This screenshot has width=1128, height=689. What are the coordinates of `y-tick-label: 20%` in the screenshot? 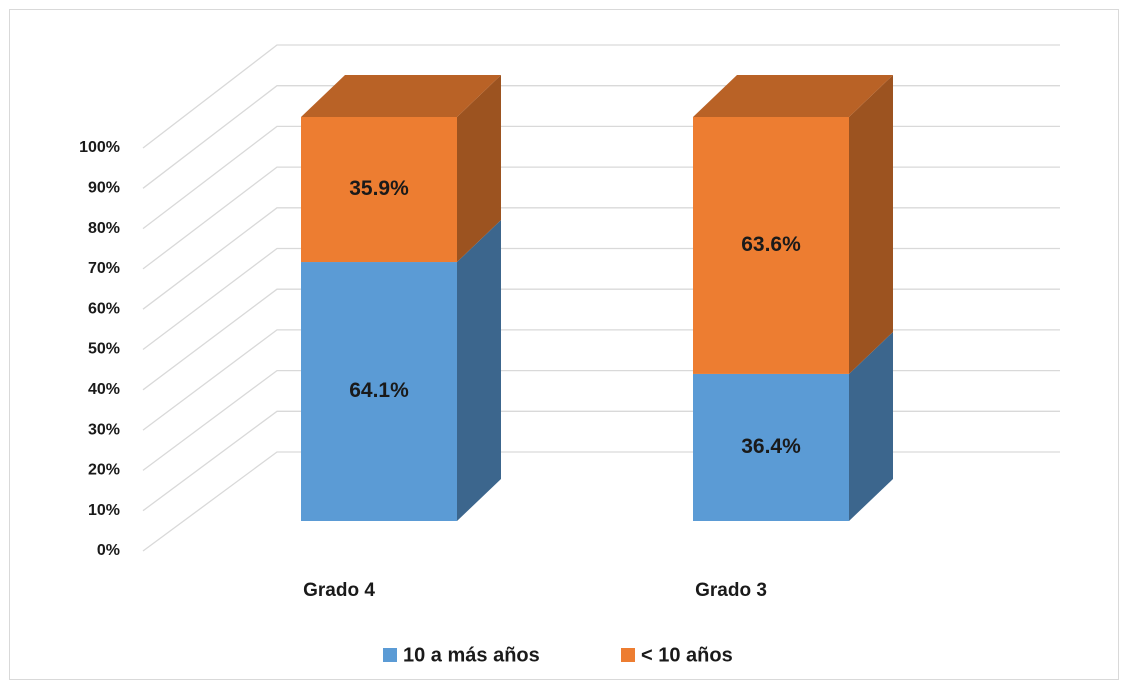 It's located at (104, 470).